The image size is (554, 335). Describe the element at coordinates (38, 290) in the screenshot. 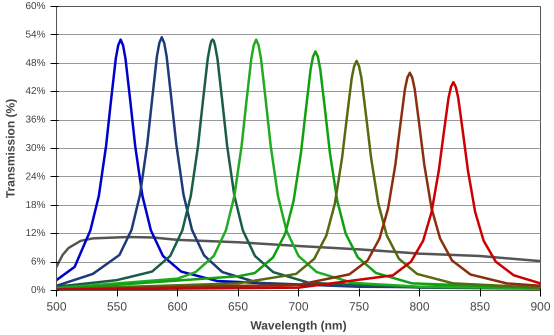

I see `y-tick-label: 0%` at that location.